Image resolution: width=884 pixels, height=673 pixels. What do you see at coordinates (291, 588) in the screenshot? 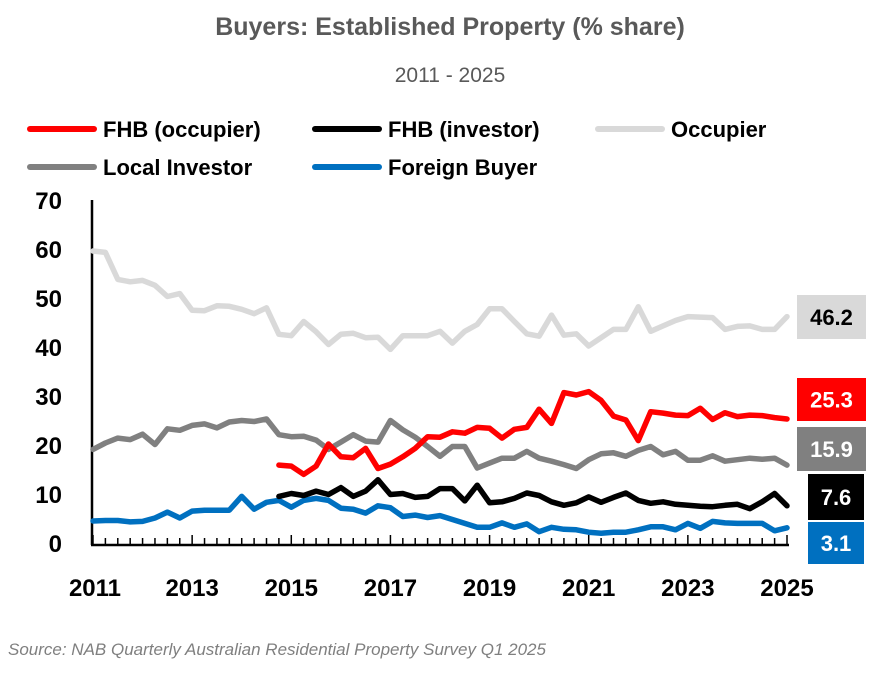
I see `x-tick-label: 2015` at bounding box center [291, 588].